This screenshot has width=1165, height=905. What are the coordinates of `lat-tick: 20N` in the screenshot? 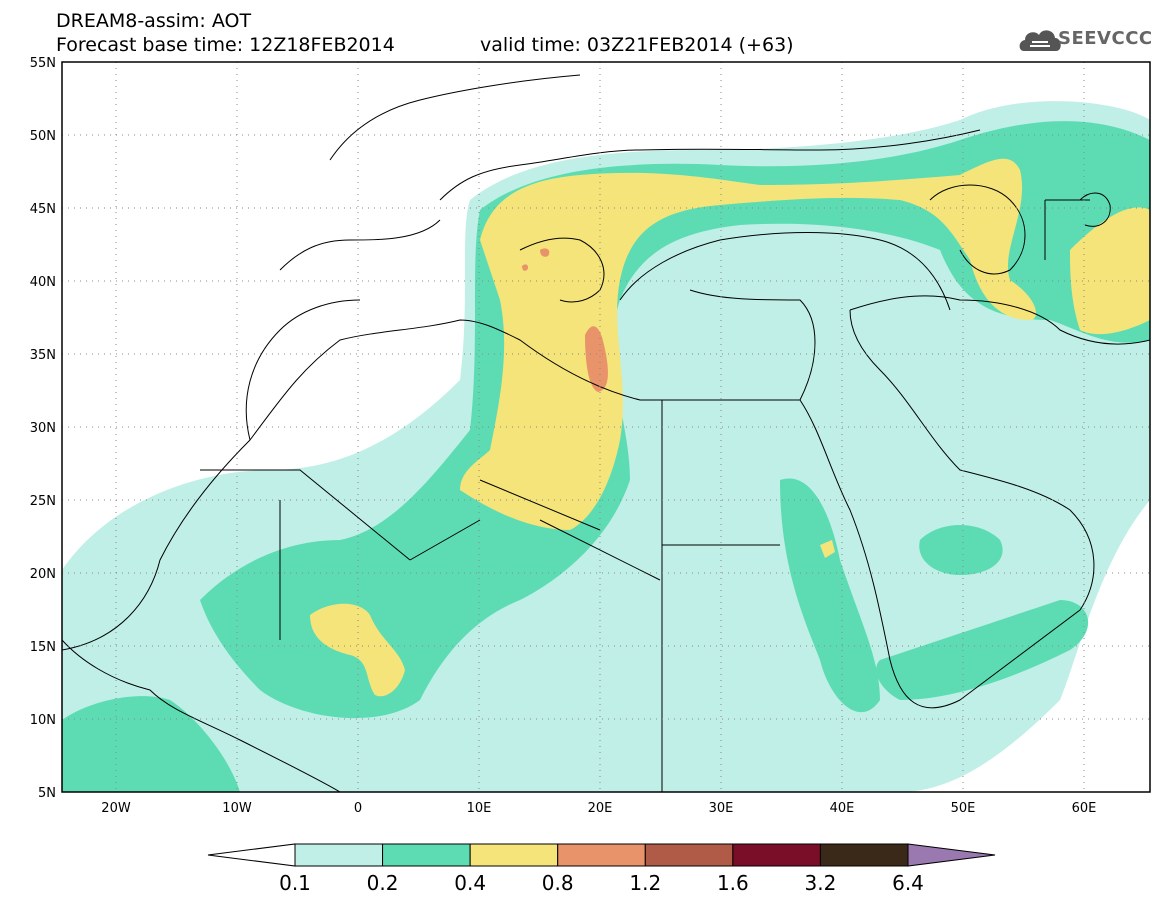 It's located at (43, 574).